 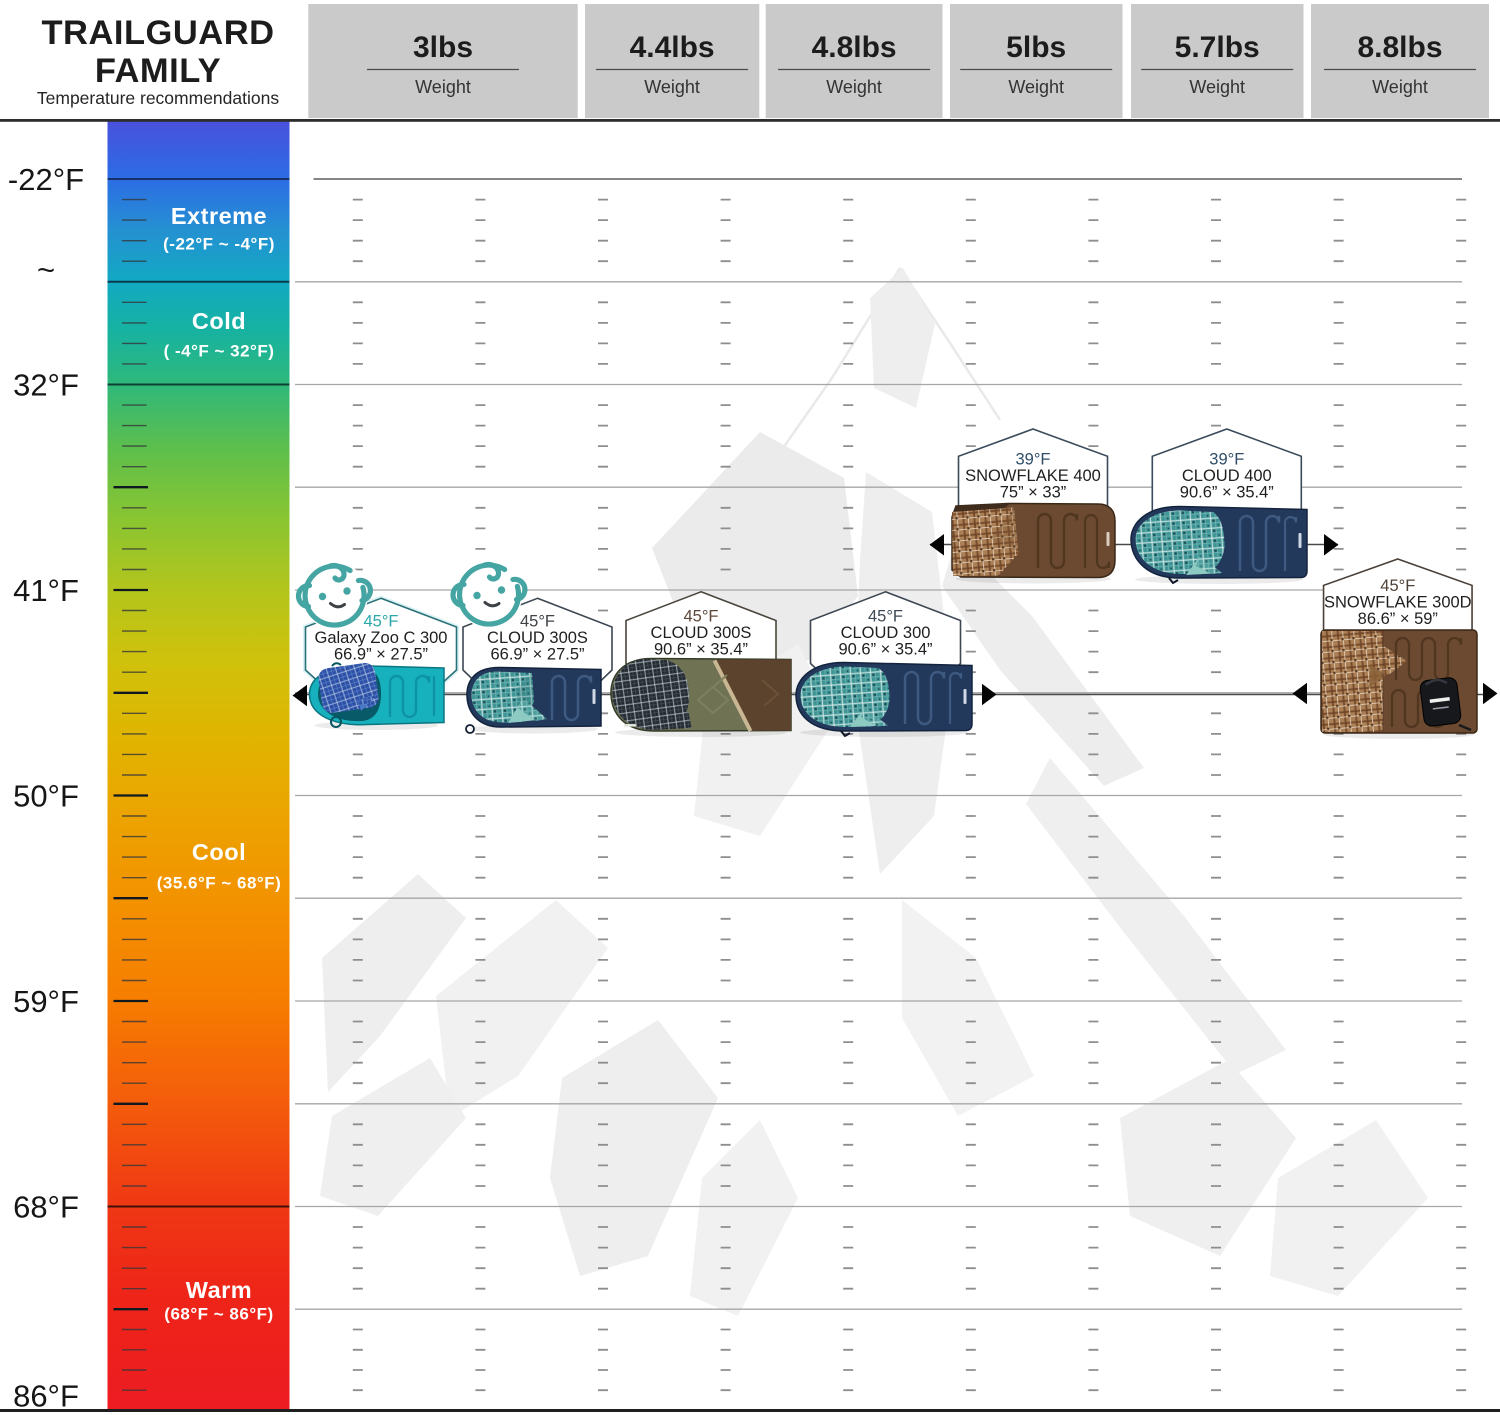 What do you see at coordinates (1227, 476) in the screenshot?
I see `svg-text: CLOUD 400` at bounding box center [1227, 476].